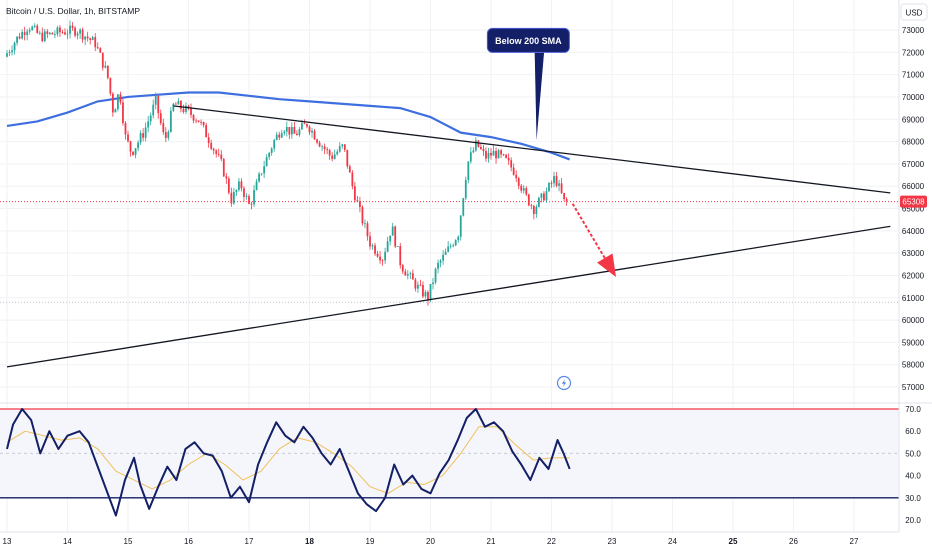  What do you see at coordinates (913, 520) in the screenshot?
I see `rsi-tick-label: 20.0` at bounding box center [913, 520].